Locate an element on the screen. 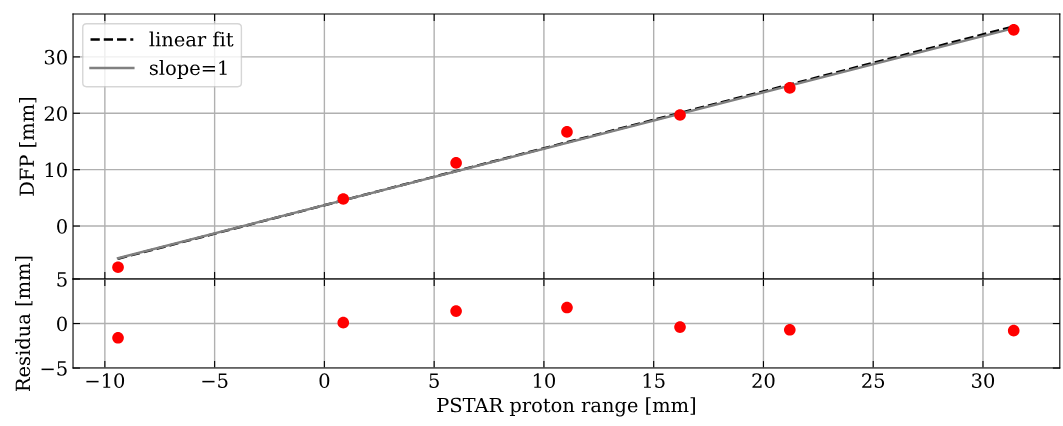 This screenshot has width=1063, height=426. y-tick-label: 20 is located at coordinates (55, 113).